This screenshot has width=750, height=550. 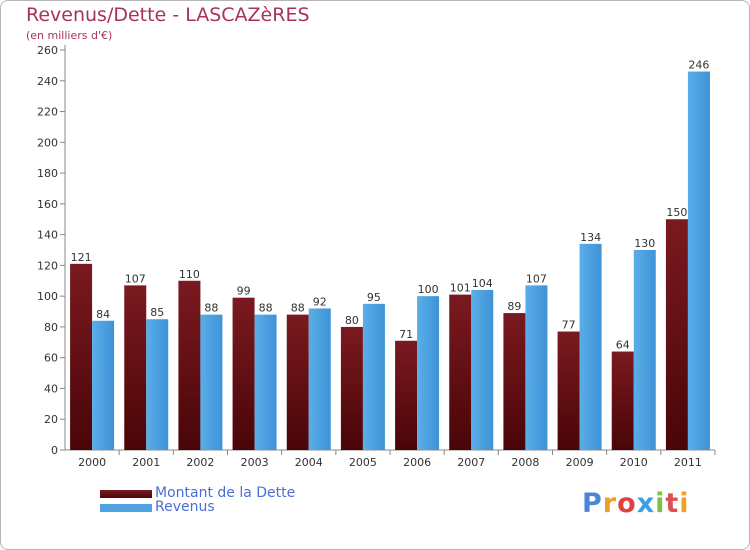 What do you see at coordinates (51, 388) in the screenshot?
I see `y-tick-label: 40` at bounding box center [51, 388].